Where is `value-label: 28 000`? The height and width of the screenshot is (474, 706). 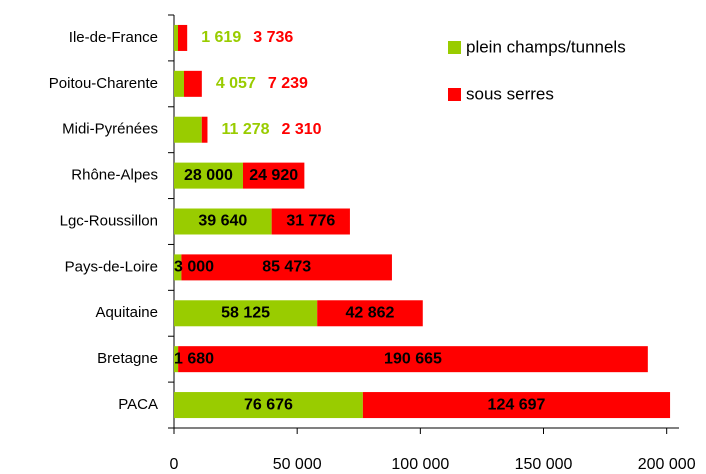 value-label: 28 000 is located at coordinates (208, 175).